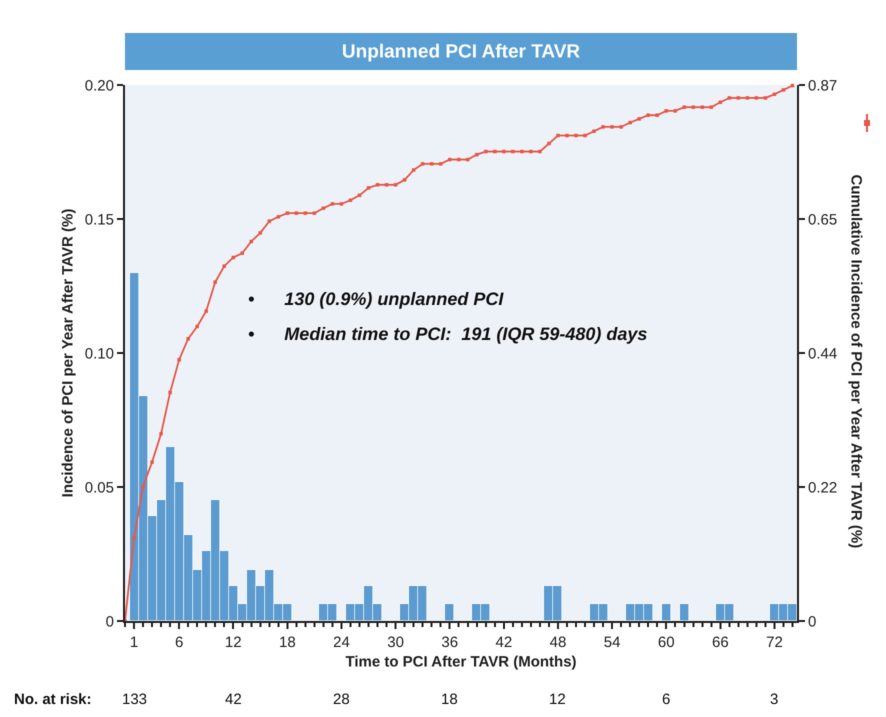 This screenshot has width=886, height=717. What do you see at coordinates (823, 353) in the screenshot?
I see `y2-tick-label: 0.44` at bounding box center [823, 353].